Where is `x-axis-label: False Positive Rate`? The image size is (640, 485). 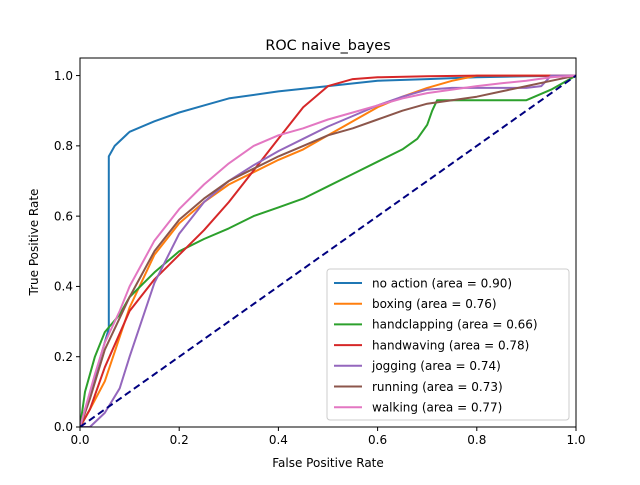
x-axis-label: False Positive Rate is located at coordinates (328, 463).